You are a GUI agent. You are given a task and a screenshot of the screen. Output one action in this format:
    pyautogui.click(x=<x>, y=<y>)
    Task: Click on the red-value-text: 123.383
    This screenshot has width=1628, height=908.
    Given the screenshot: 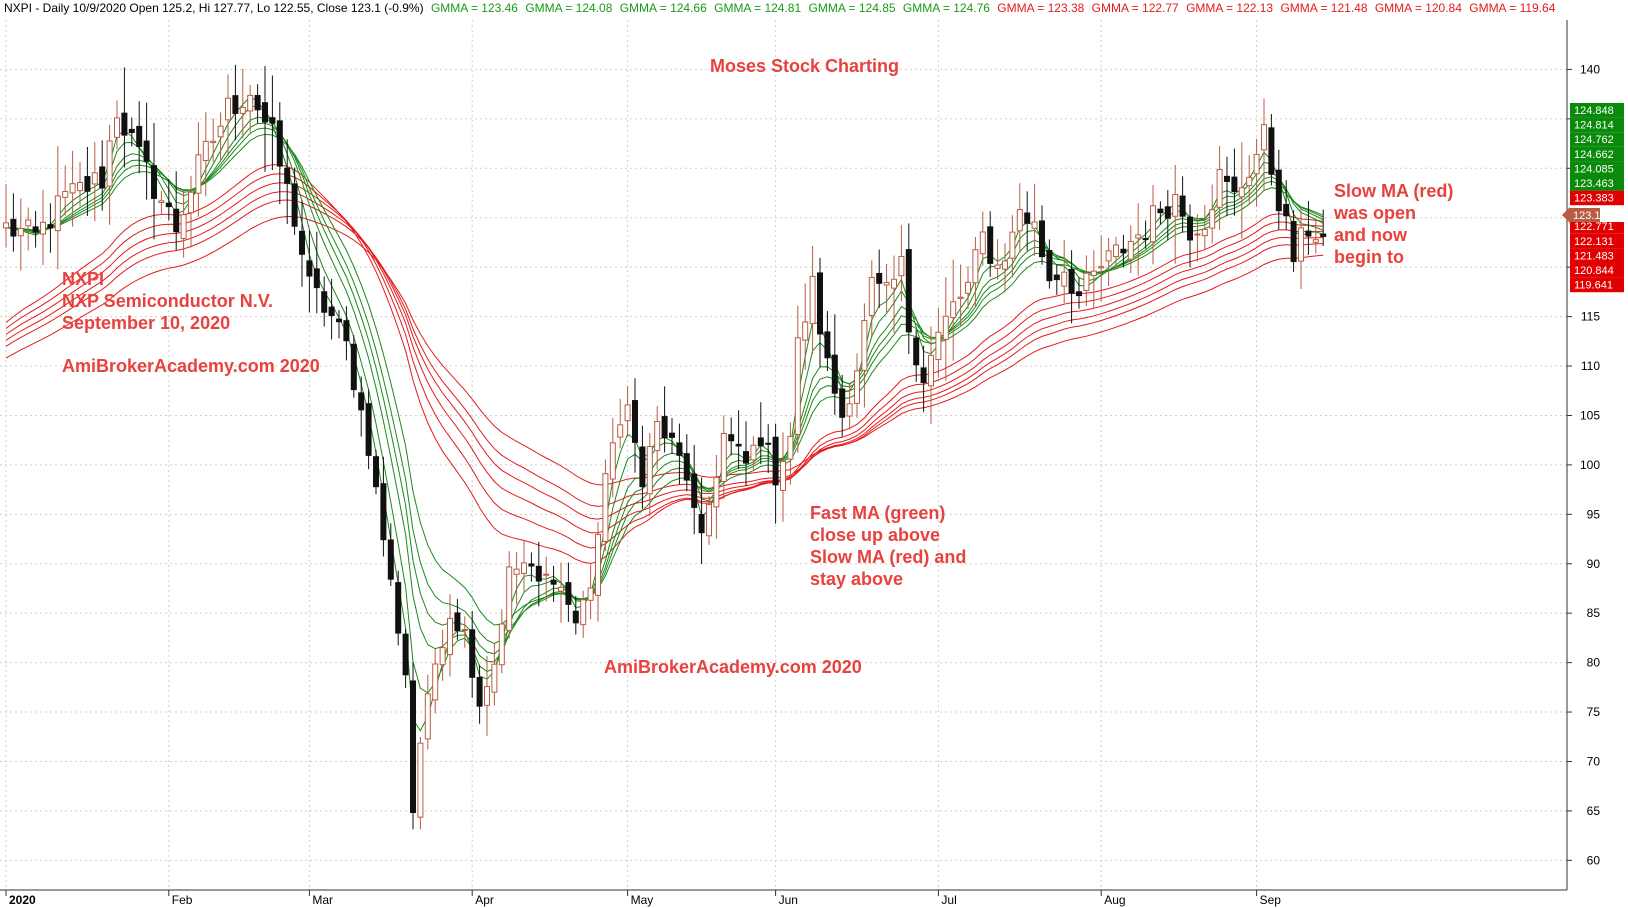 What is the action you would take?
    pyautogui.click(x=1594, y=199)
    